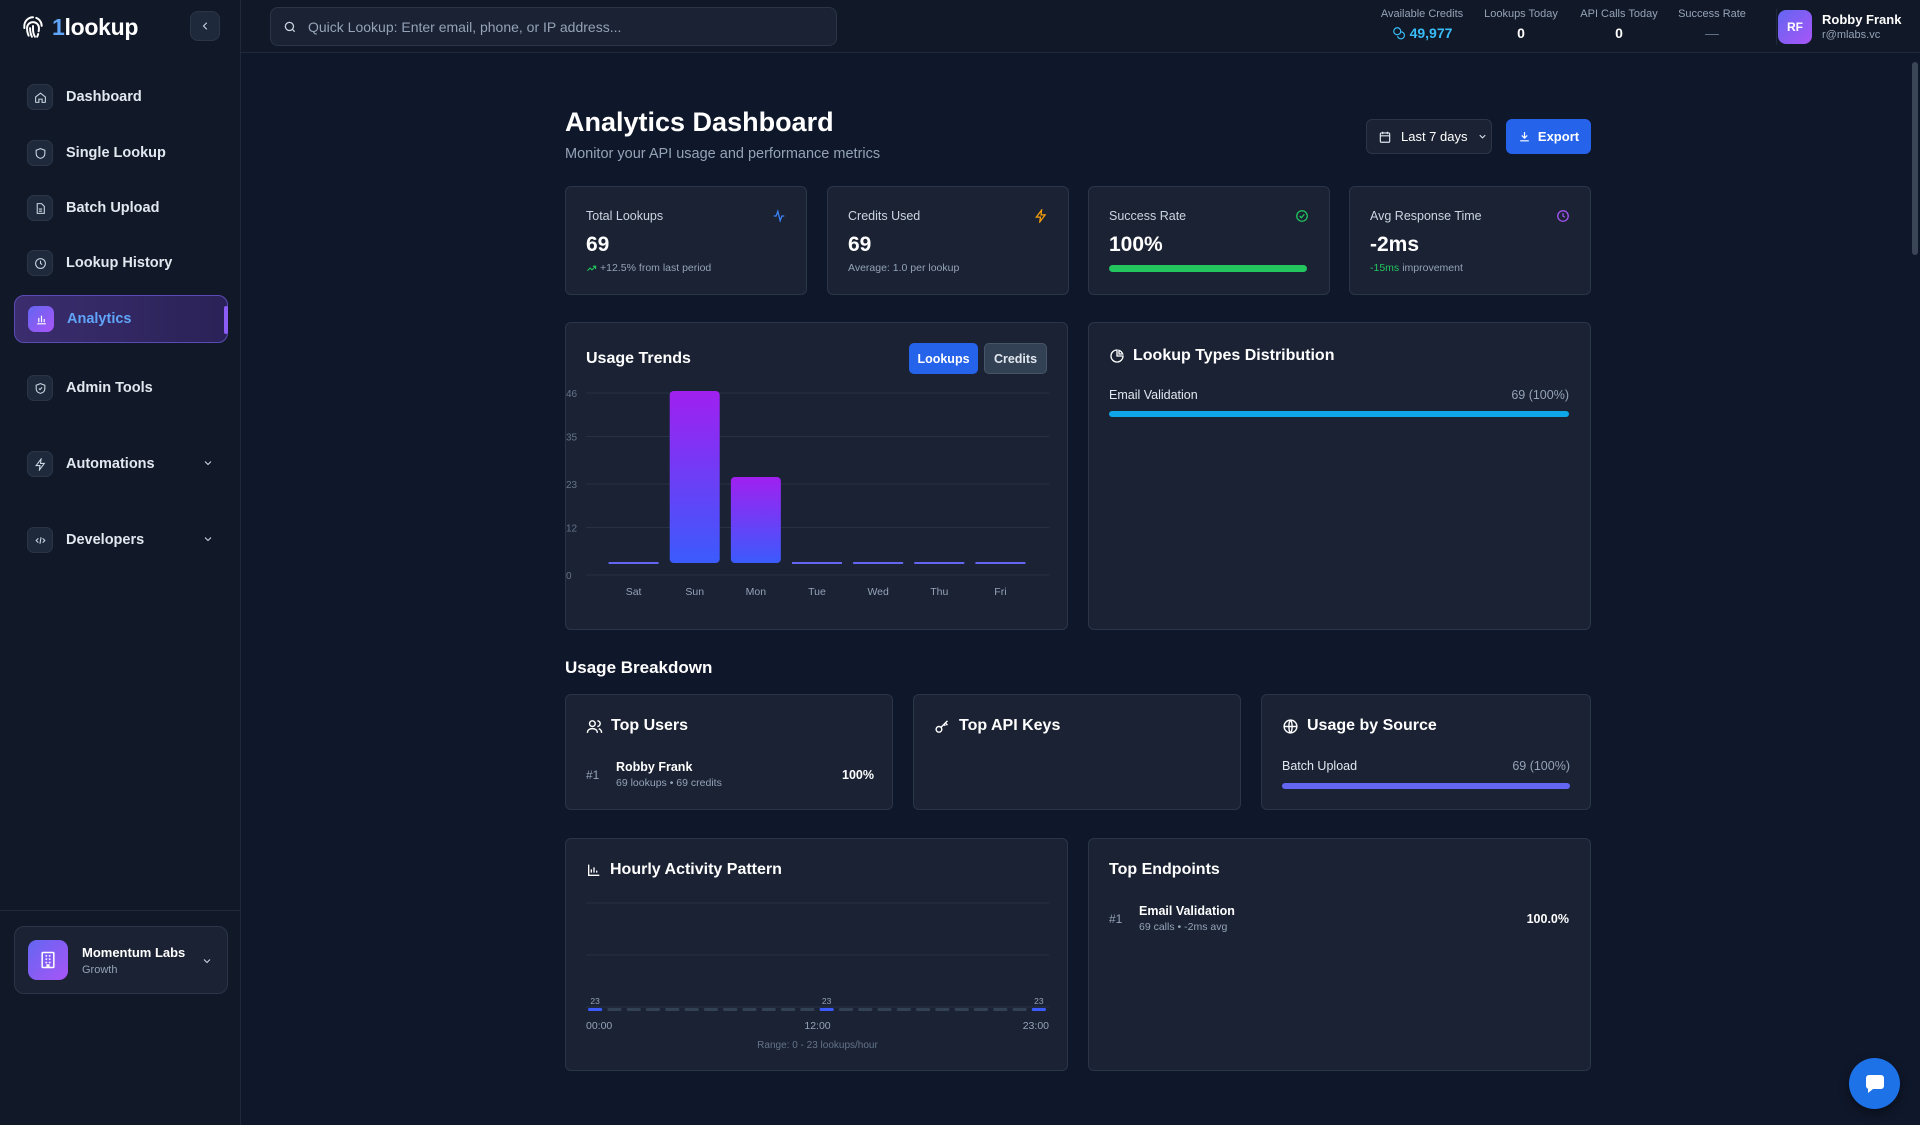  I want to click on stat-api-calls-today: API Calls Today 0, so click(1619, 24).